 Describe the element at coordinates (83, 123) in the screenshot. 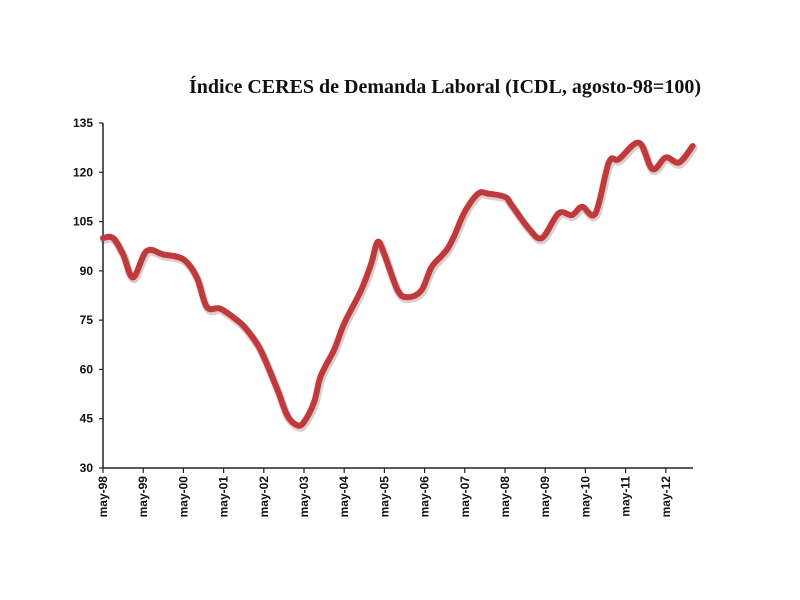

I see `y-tick-label: 135` at that location.